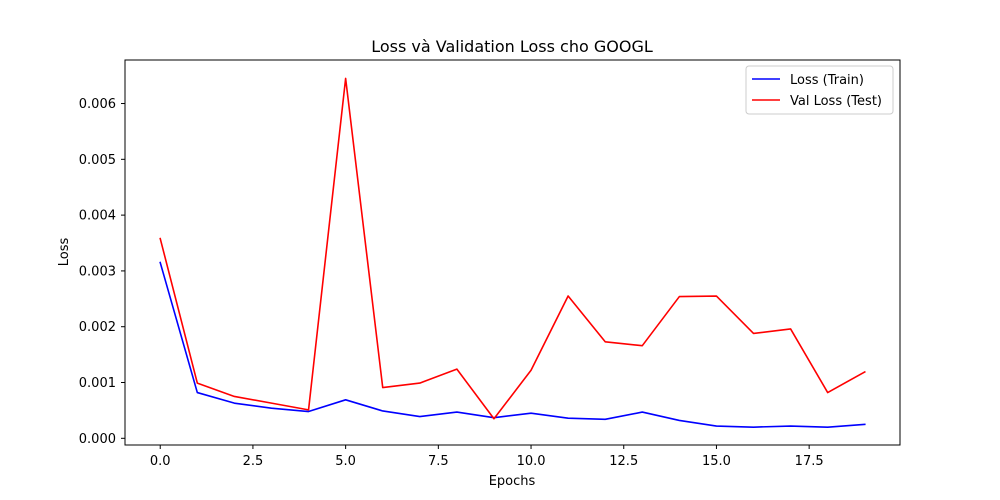 This screenshot has height=500, width=1000. What do you see at coordinates (97, 104) in the screenshot?
I see `y-tick-label: 0.006` at bounding box center [97, 104].